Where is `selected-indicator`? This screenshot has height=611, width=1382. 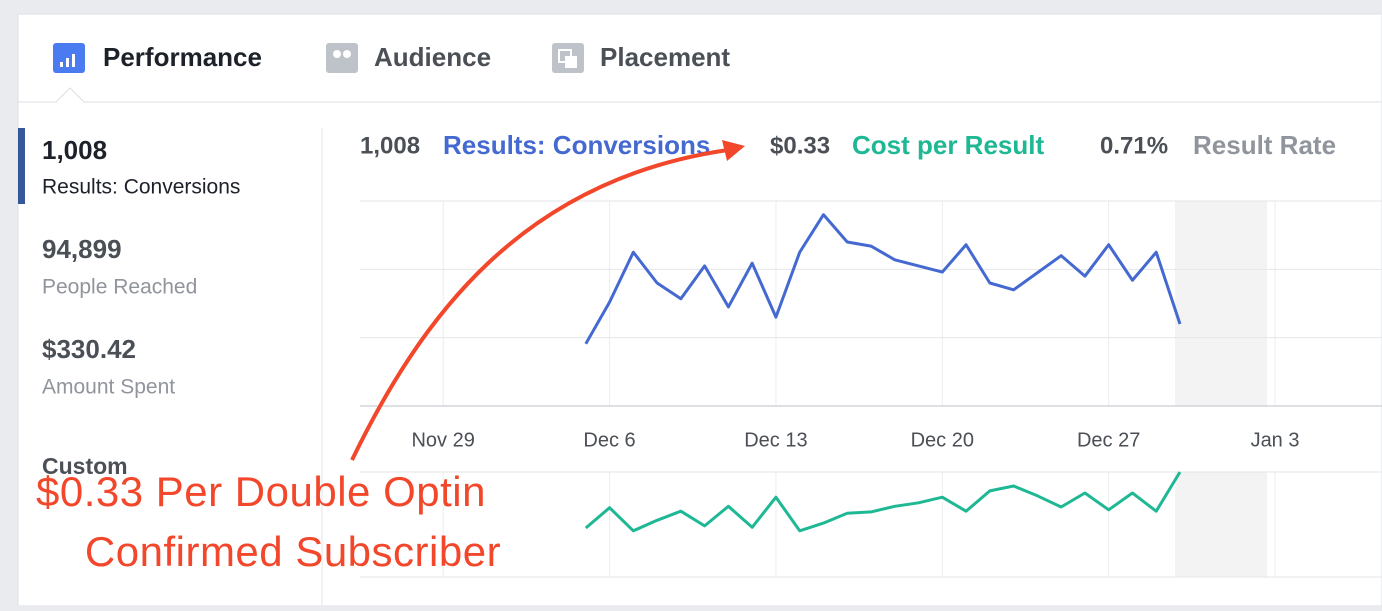 selected-indicator is located at coordinates (21, 166).